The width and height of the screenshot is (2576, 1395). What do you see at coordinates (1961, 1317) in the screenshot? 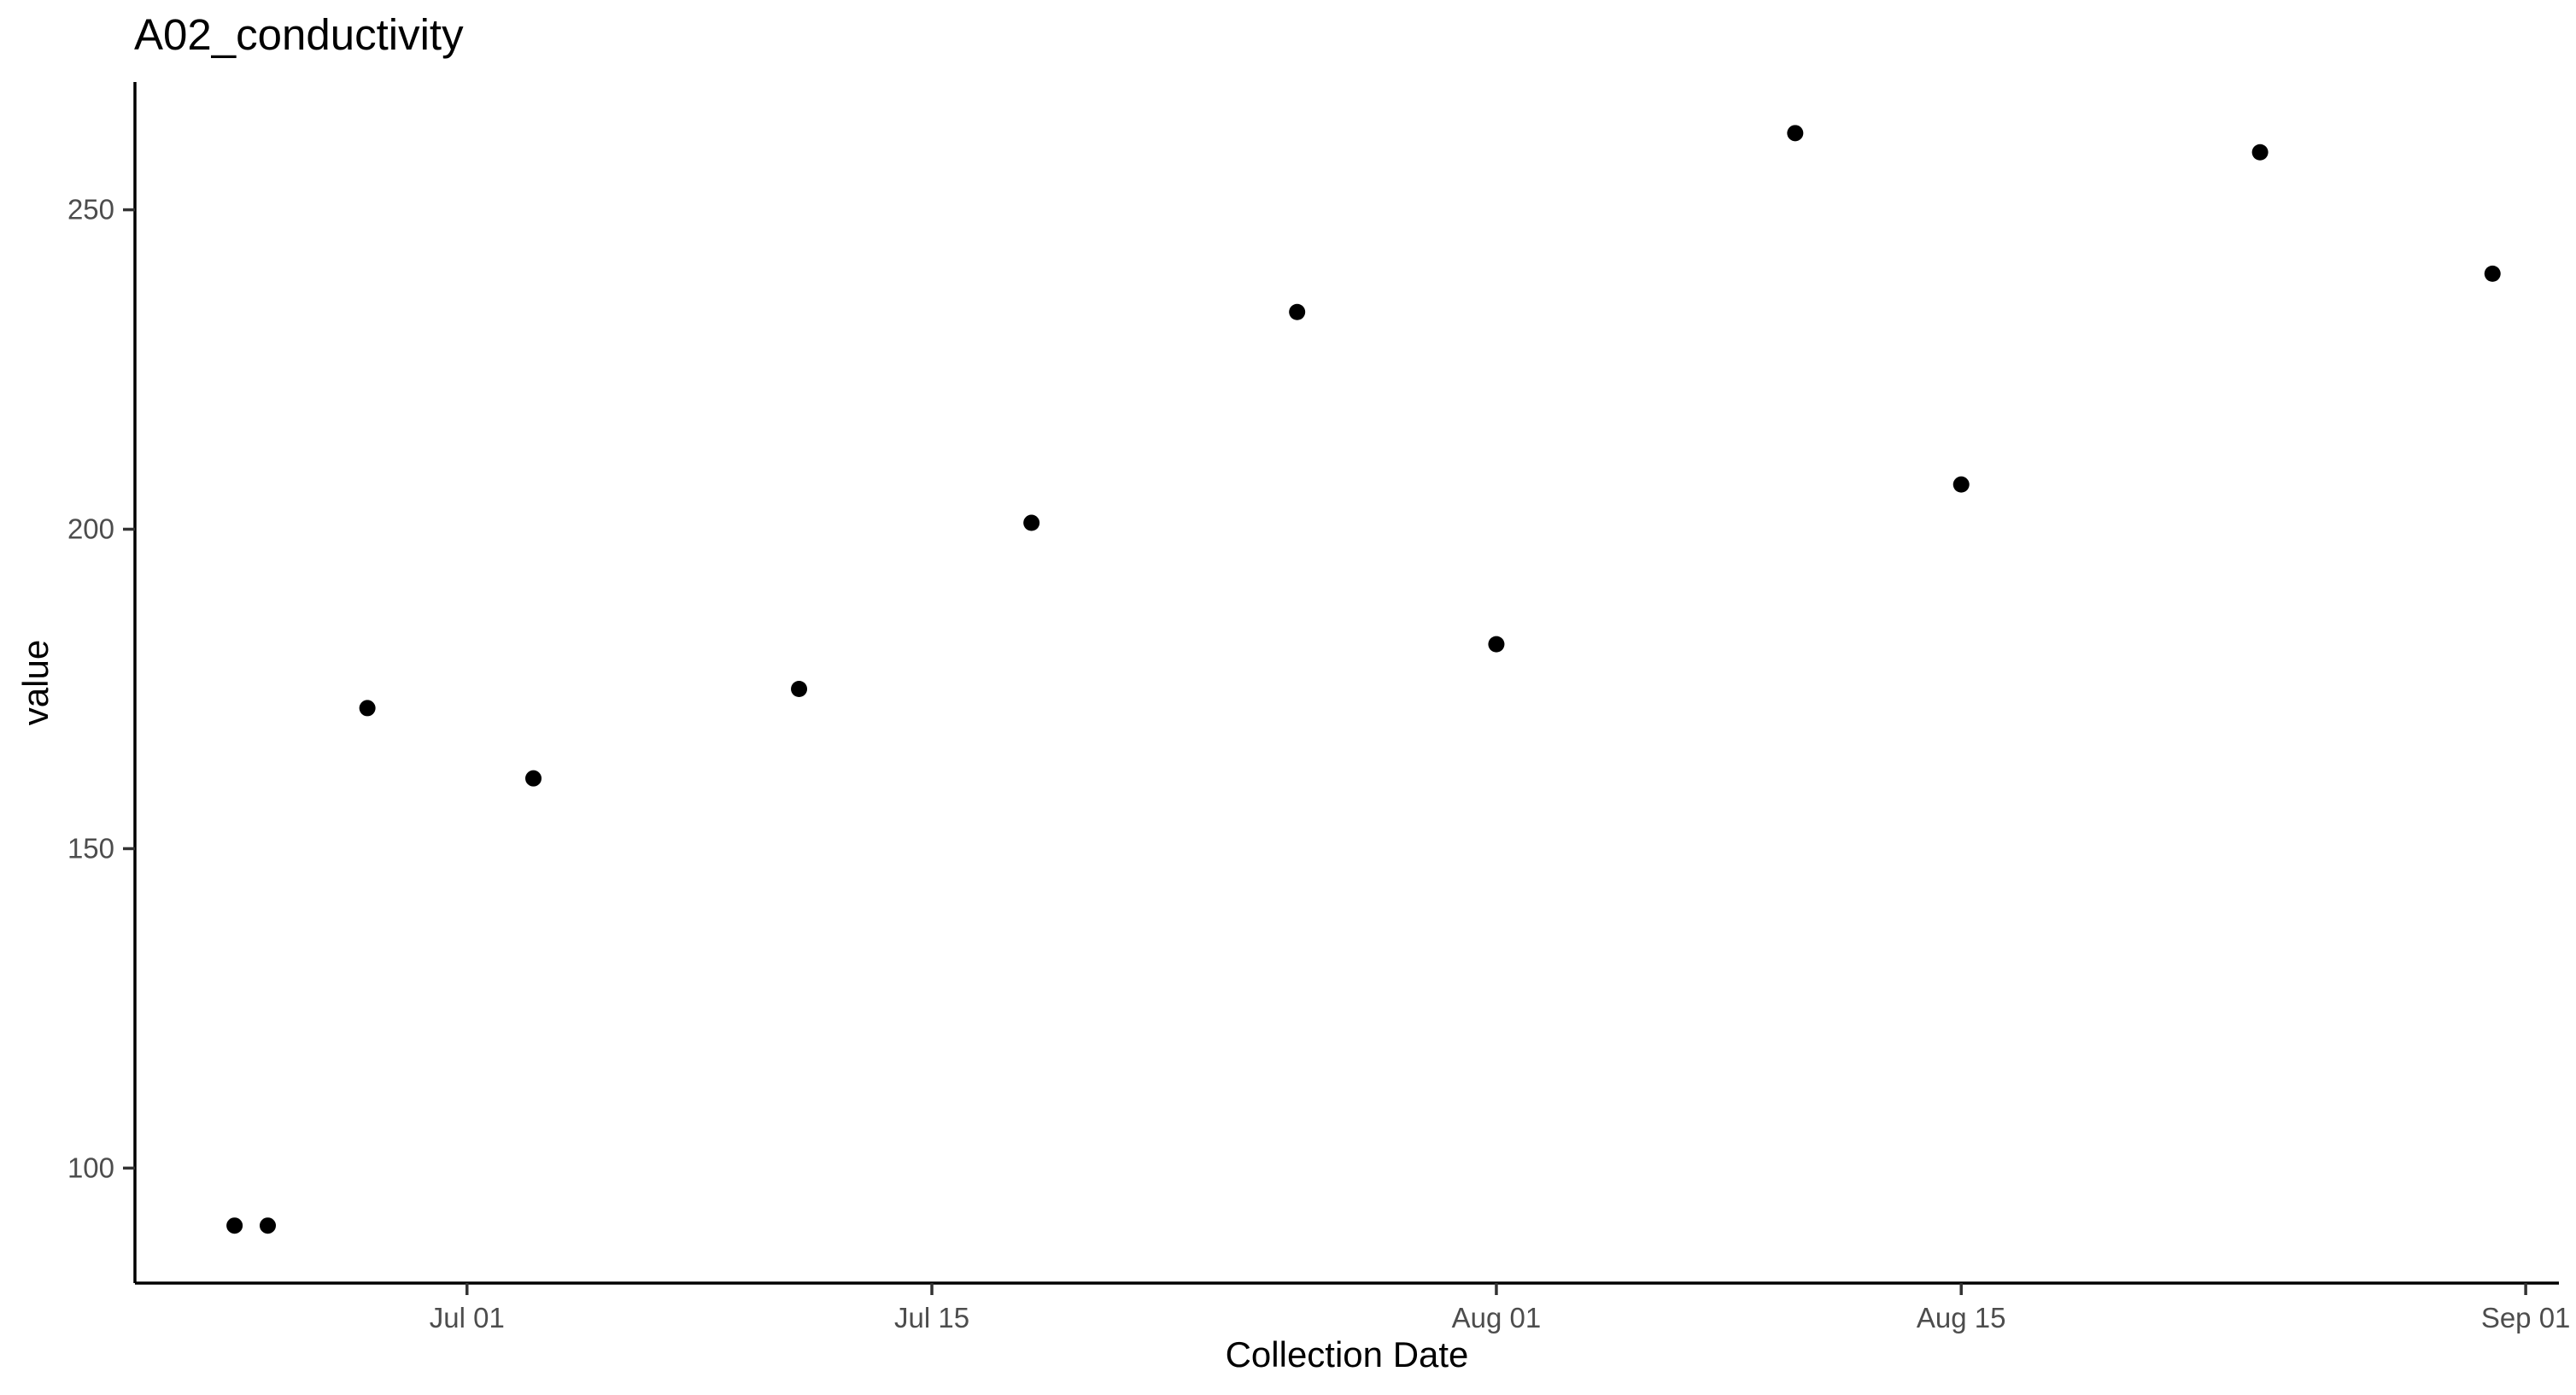
I see `x-tick-label: Aug 15` at bounding box center [1961, 1317].